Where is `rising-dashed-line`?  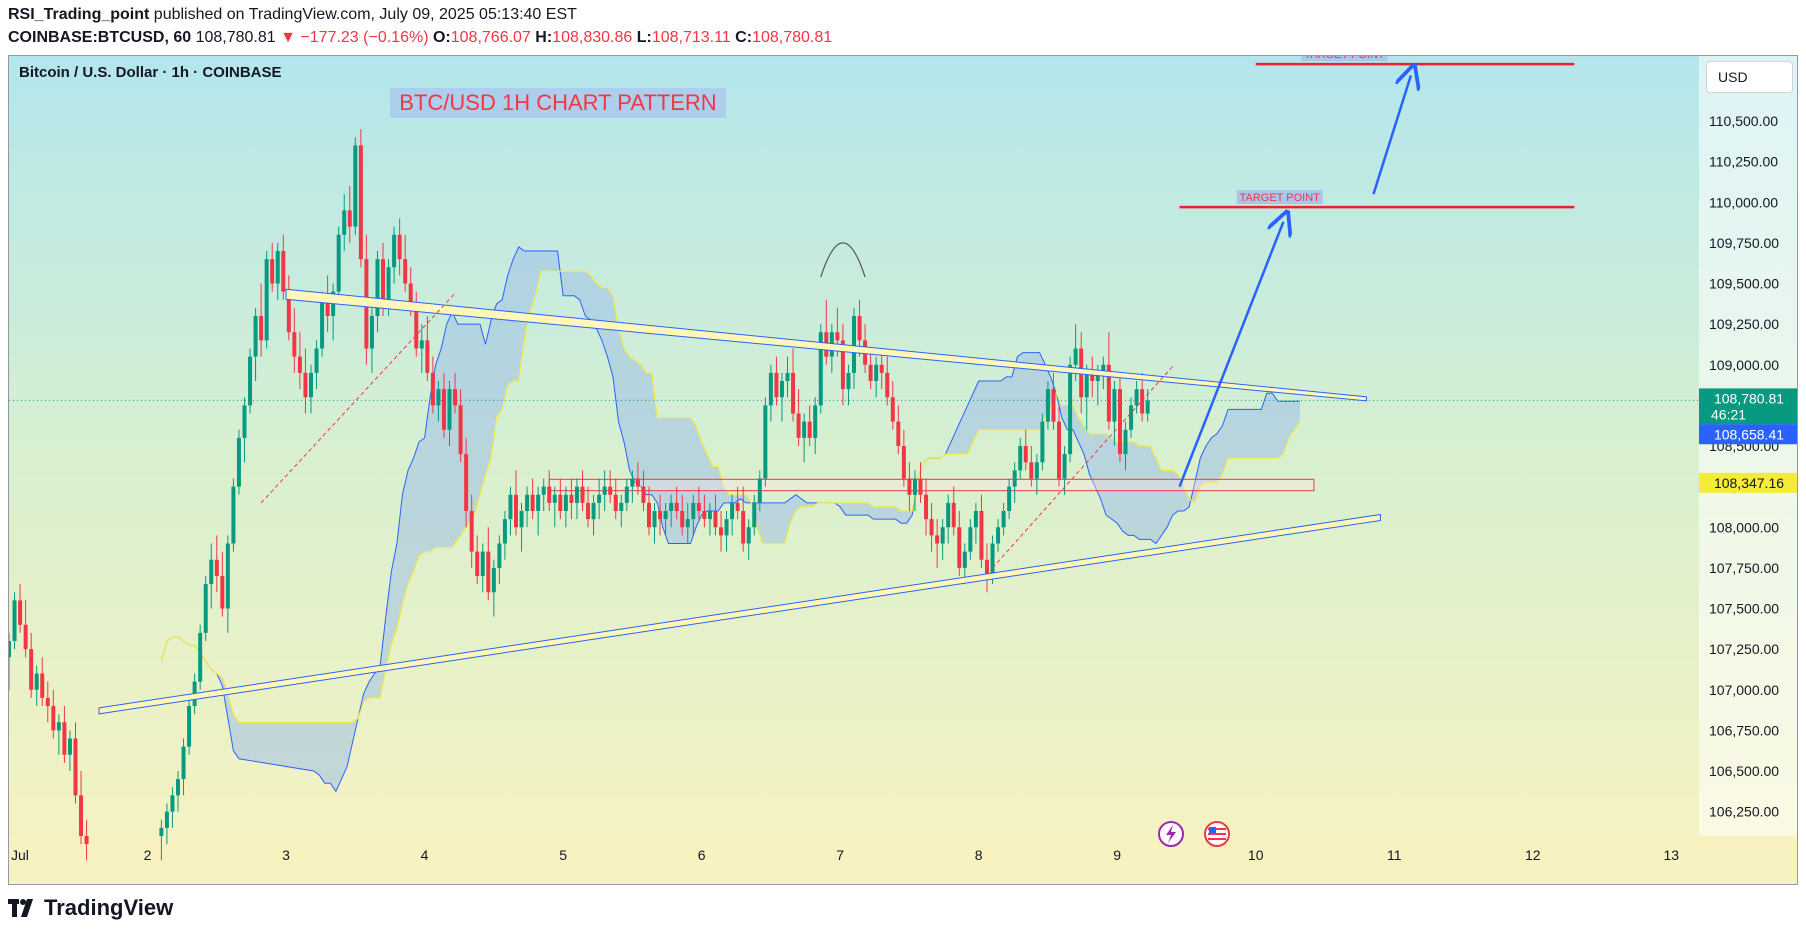
rising-dashed-line is located at coordinates (358, 398).